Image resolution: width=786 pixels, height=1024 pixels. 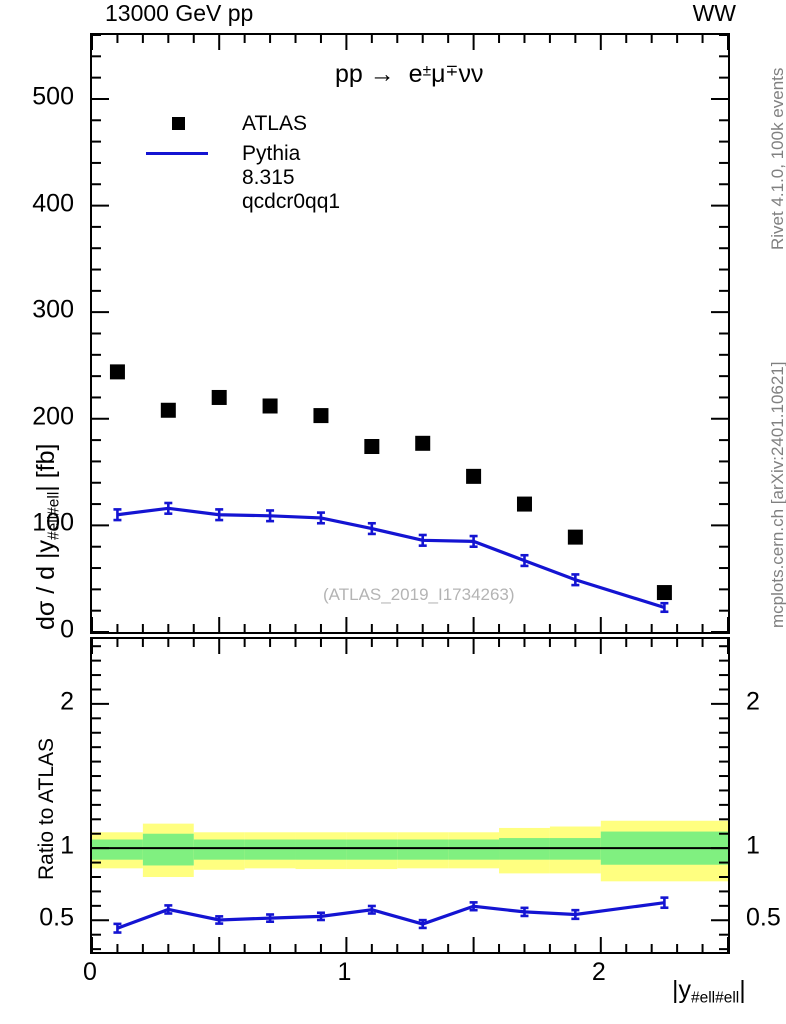 What do you see at coordinates (471, 74) in the screenshot?
I see `process-neutrinos: νν` at bounding box center [471, 74].